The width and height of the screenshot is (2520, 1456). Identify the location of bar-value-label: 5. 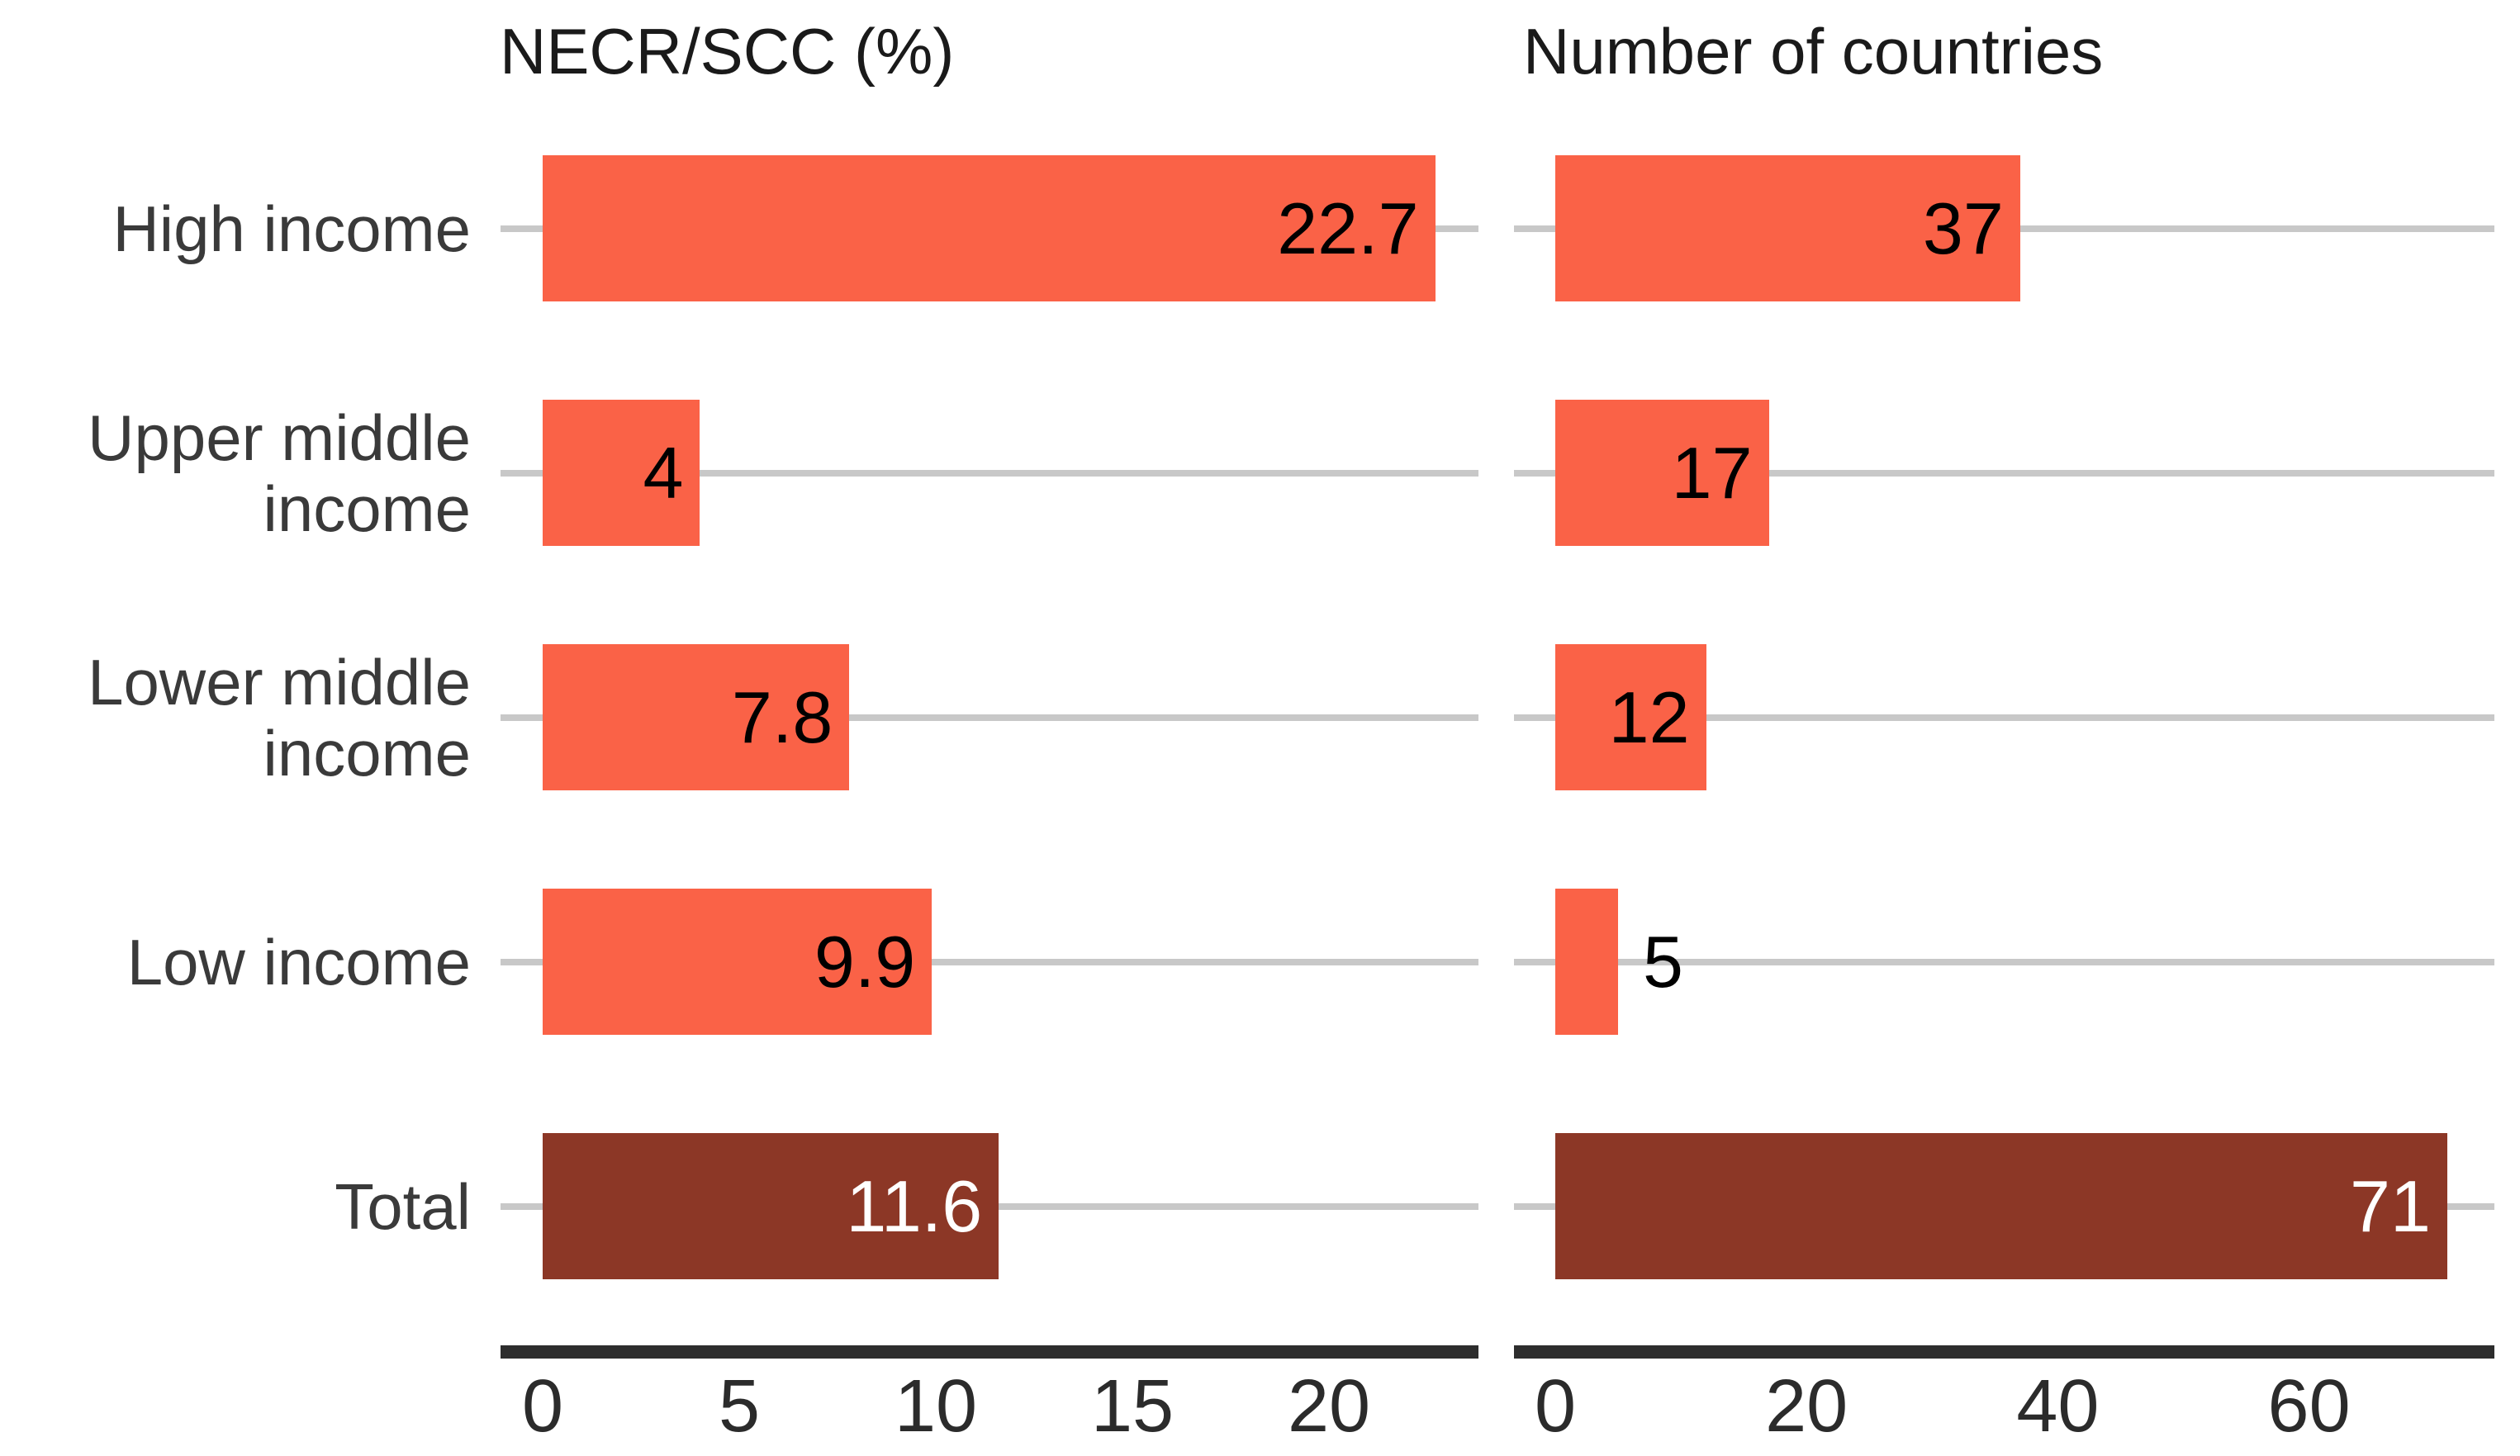
(1663, 961).